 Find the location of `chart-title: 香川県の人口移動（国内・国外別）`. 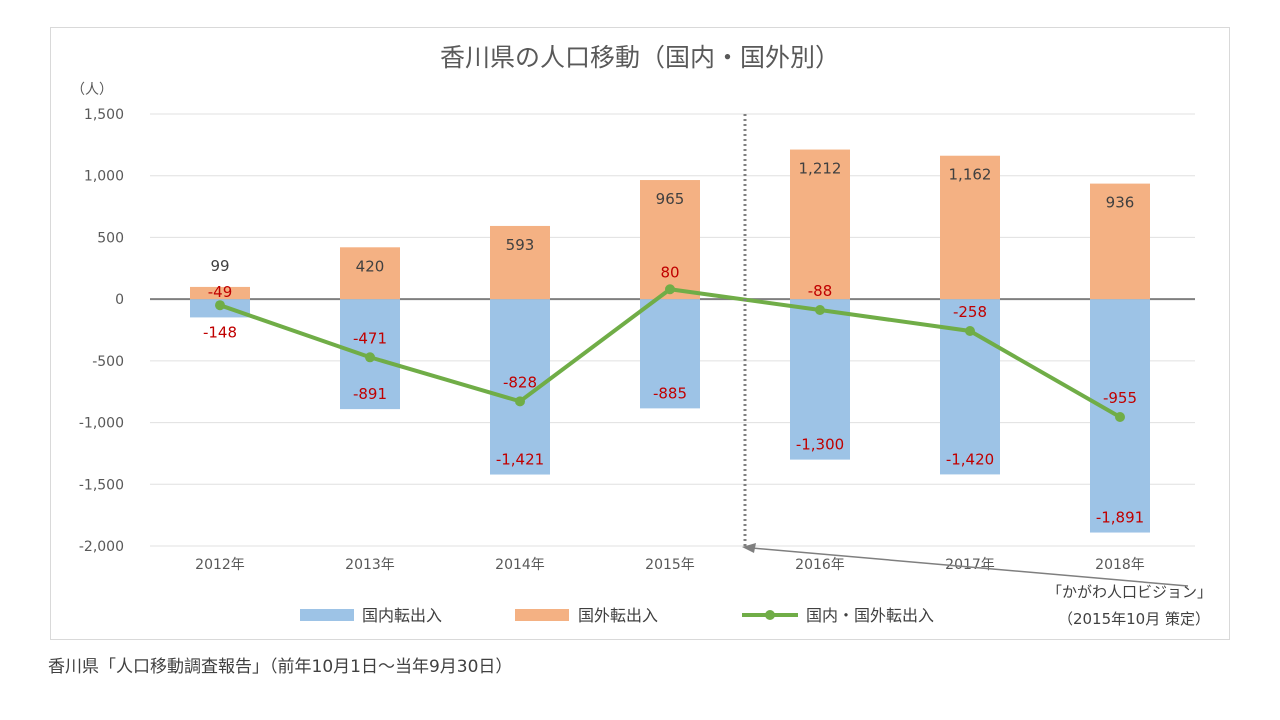

chart-title: 香川県の人口移動（国内・国外別） is located at coordinates (640, 57).